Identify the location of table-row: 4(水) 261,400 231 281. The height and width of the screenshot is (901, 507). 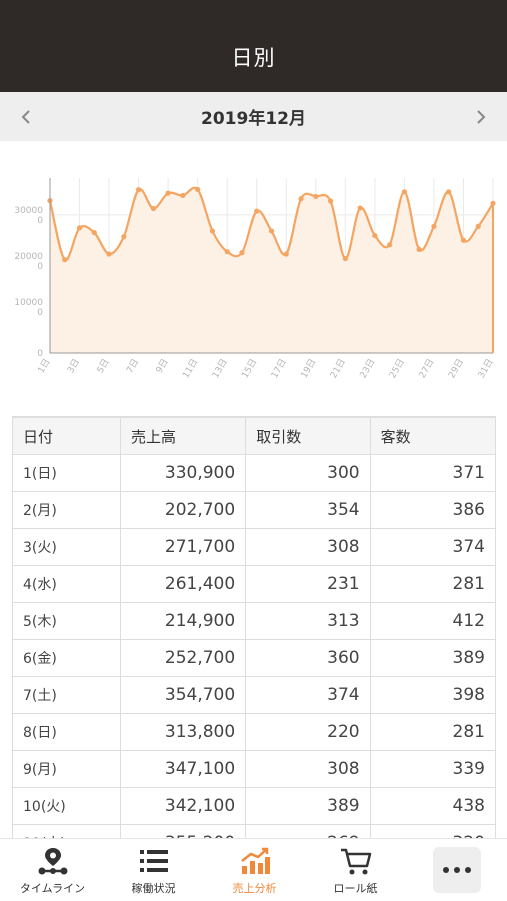
(254, 584).